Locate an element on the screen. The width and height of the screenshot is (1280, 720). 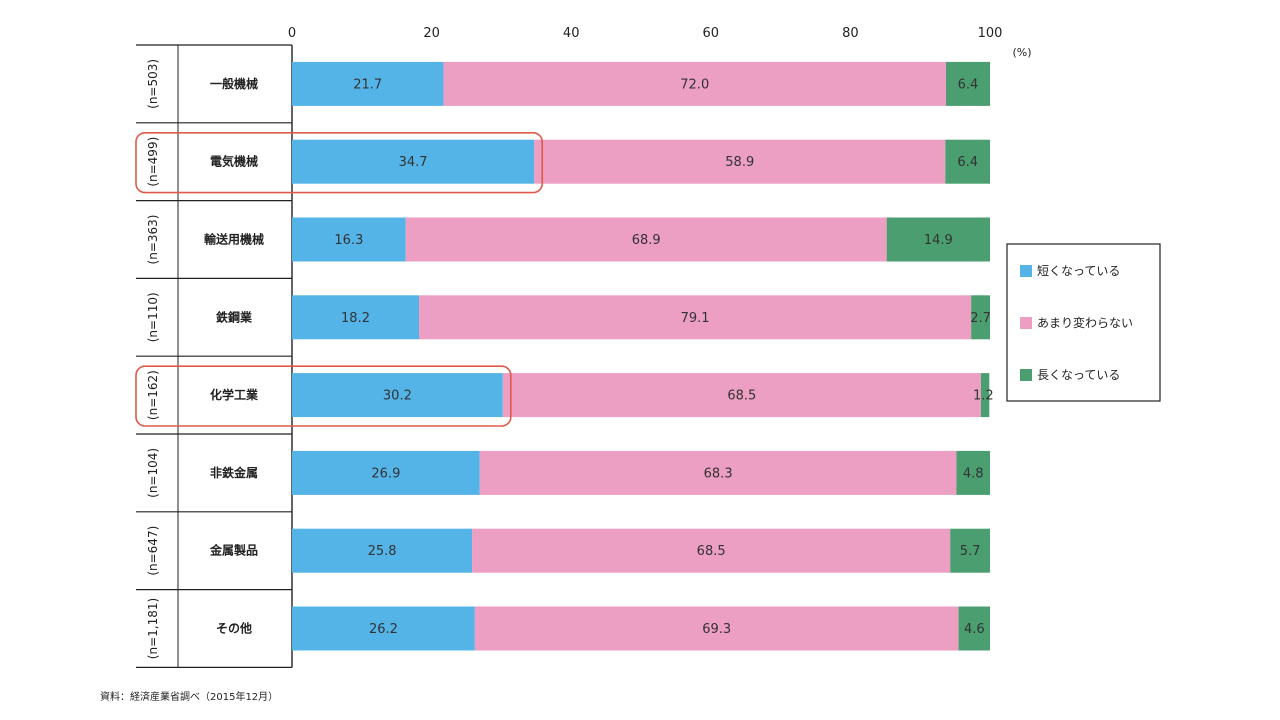
bar-value-label: 4.6 is located at coordinates (974, 629).